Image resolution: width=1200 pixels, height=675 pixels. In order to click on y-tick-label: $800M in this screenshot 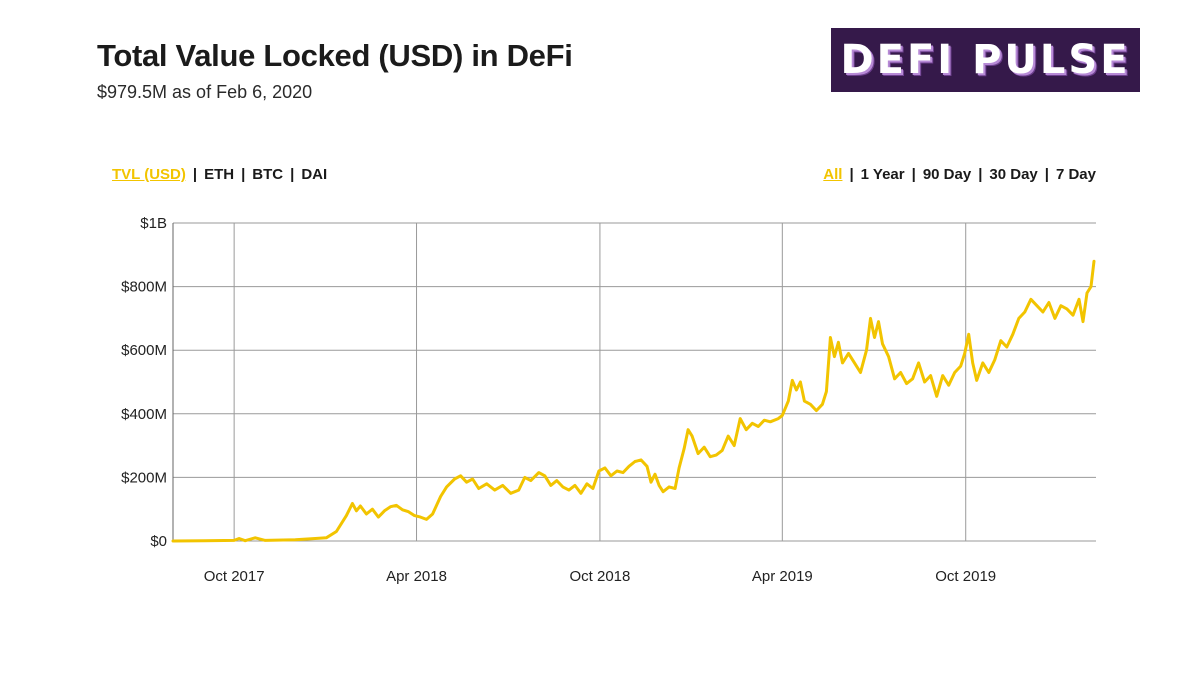, I will do `click(144, 287)`.